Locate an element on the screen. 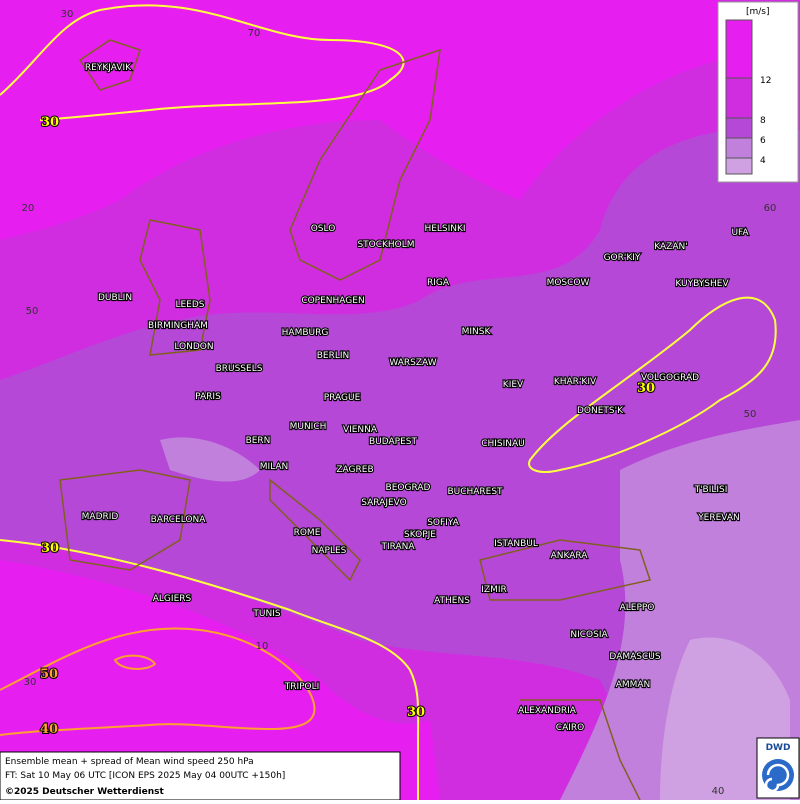  city-label: DUBLIN is located at coordinates (115, 298).